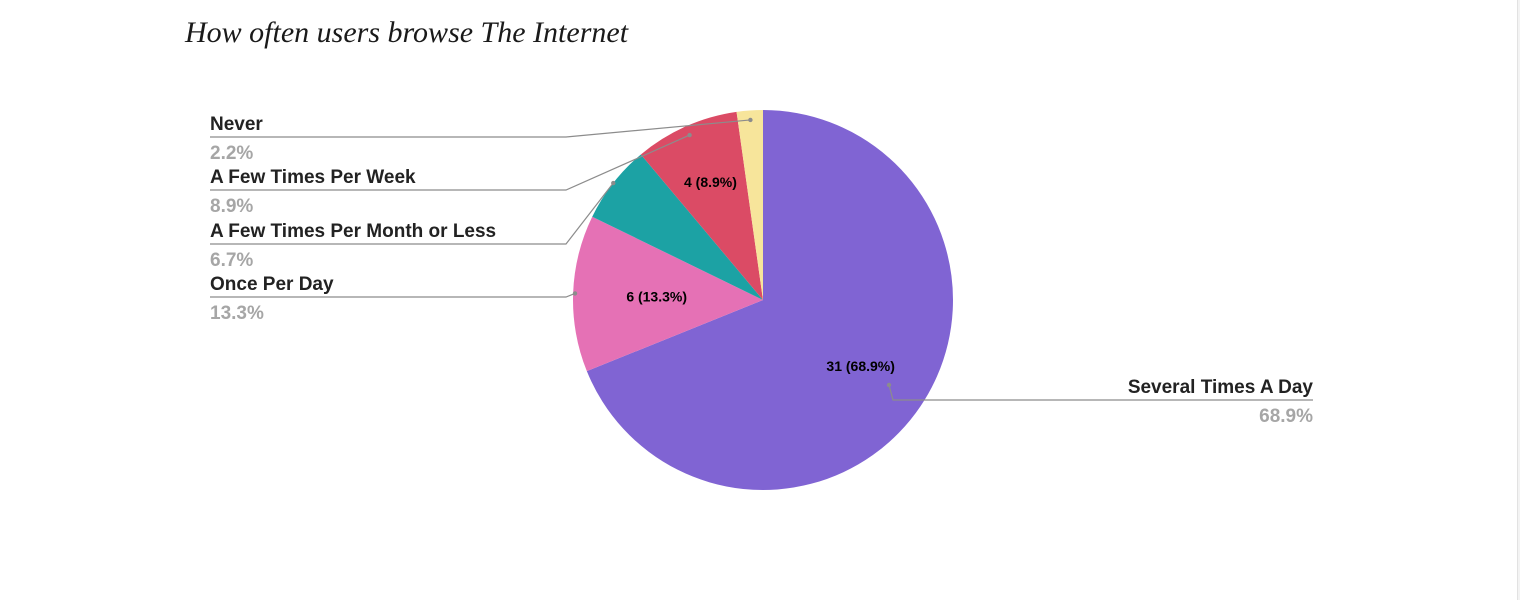  What do you see at coordinates (353, 231) in the screenshot?
I see `callout-name-a-few-times-per-month-or-less: A Few Times Per Month or Less` at bounding box center [353, 231].